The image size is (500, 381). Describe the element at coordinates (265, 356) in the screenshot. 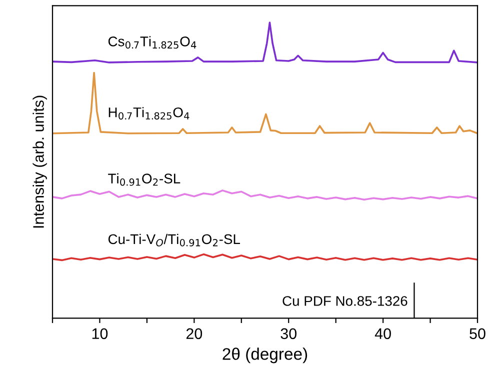

I see `x-axis-title: 2θ (degree)` at that location.